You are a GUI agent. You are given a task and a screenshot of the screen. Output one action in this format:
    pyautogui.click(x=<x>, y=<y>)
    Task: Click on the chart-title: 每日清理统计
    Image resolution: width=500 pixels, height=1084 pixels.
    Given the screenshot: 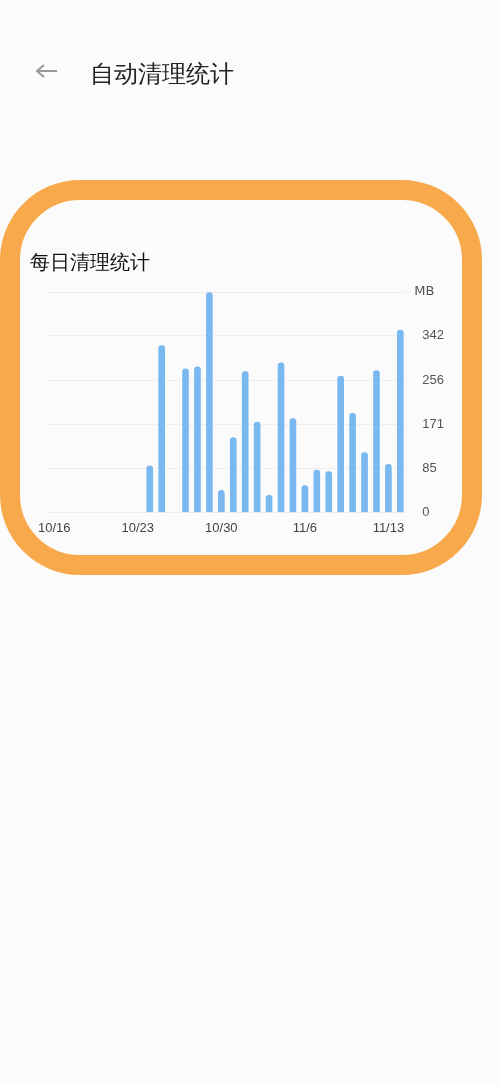 What is the action you would take?
    pyautogui.click(x=90, y=262)
    